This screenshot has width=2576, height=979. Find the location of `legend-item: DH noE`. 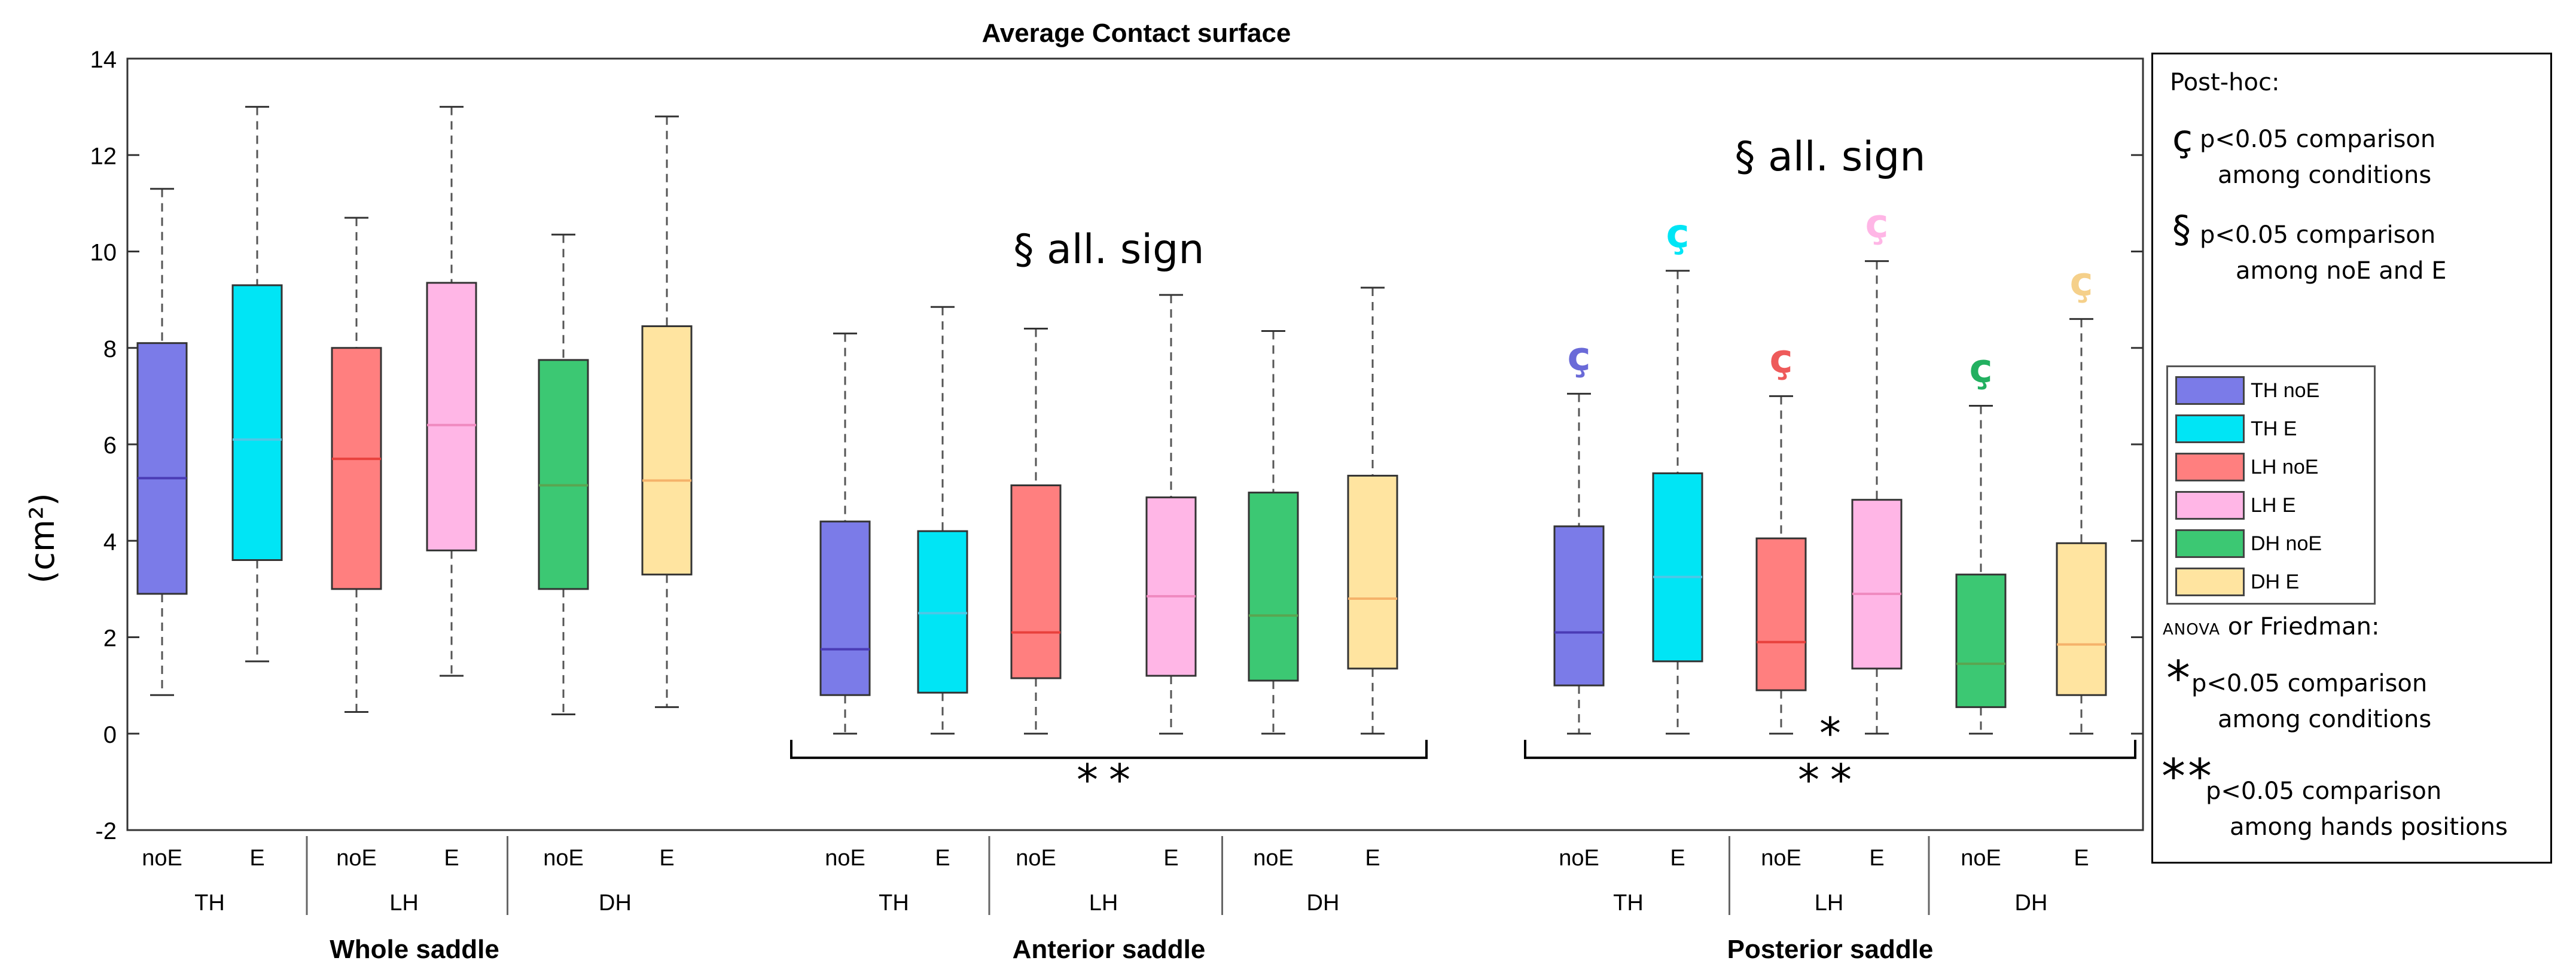

legend-item: DH noE is located at coordinates (2248, 543).